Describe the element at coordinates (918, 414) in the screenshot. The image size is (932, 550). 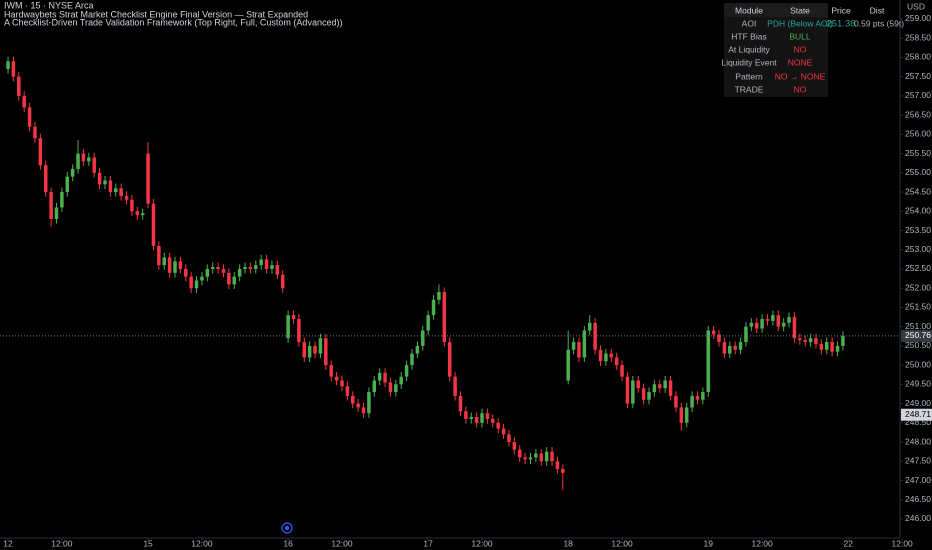
I see `marker-price-label: 248.71` at that location.